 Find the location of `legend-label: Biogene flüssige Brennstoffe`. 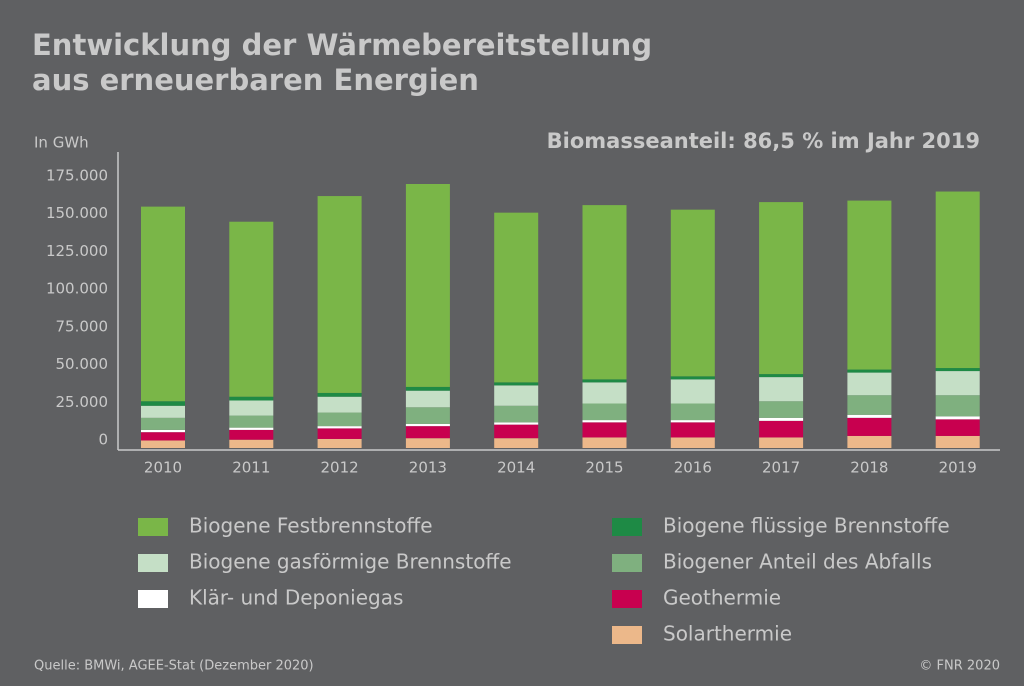

legend-label: Biogene flüssige Brennstoffe is located at coordinates (806, 526).